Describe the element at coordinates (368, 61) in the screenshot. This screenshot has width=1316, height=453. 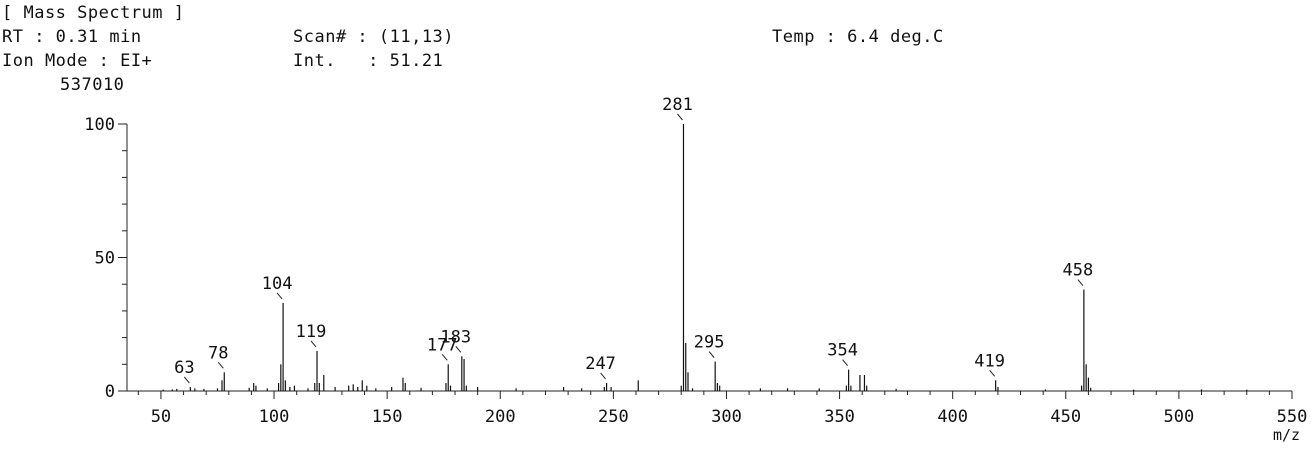
I see `intensity: Int. : 51.21` at that location.